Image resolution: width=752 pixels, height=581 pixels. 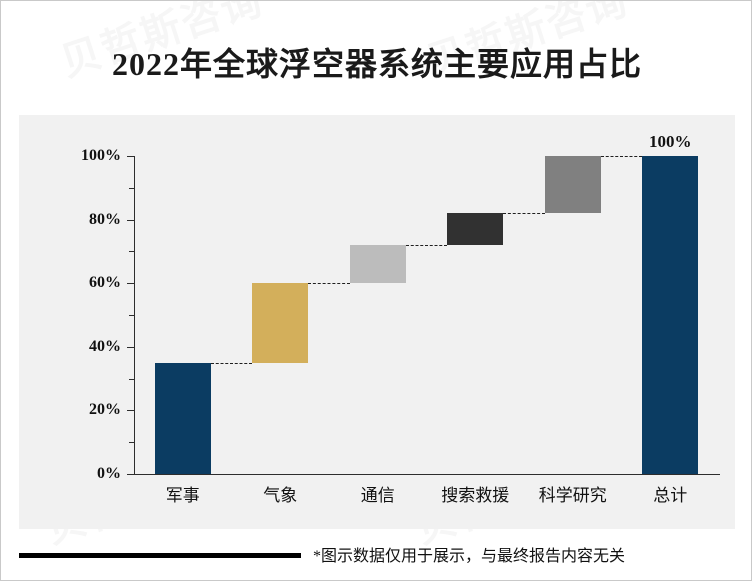 I want to click on bar-总计, so click(x=670, y=315).